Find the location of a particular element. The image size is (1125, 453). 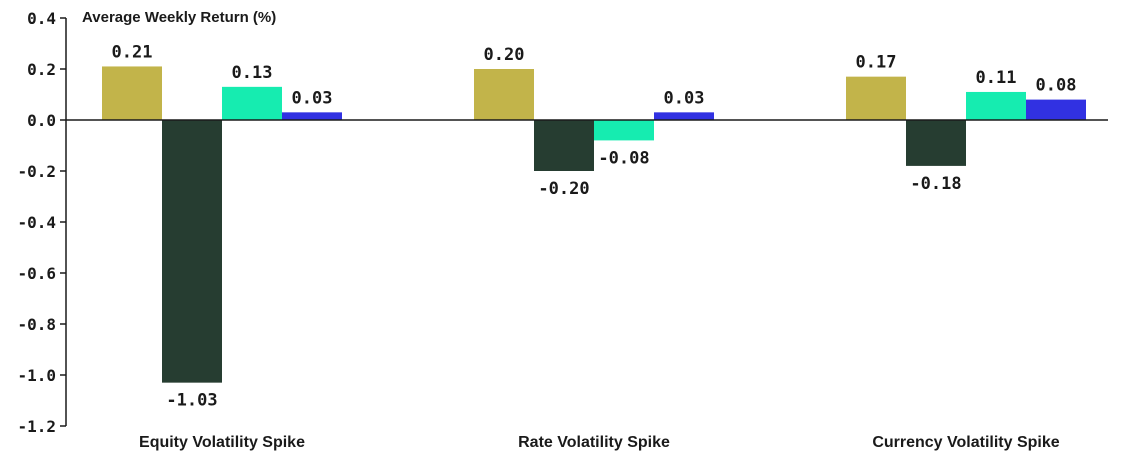

x-category-label: Equity Volatility Spike is located at coordinates (222, 442).